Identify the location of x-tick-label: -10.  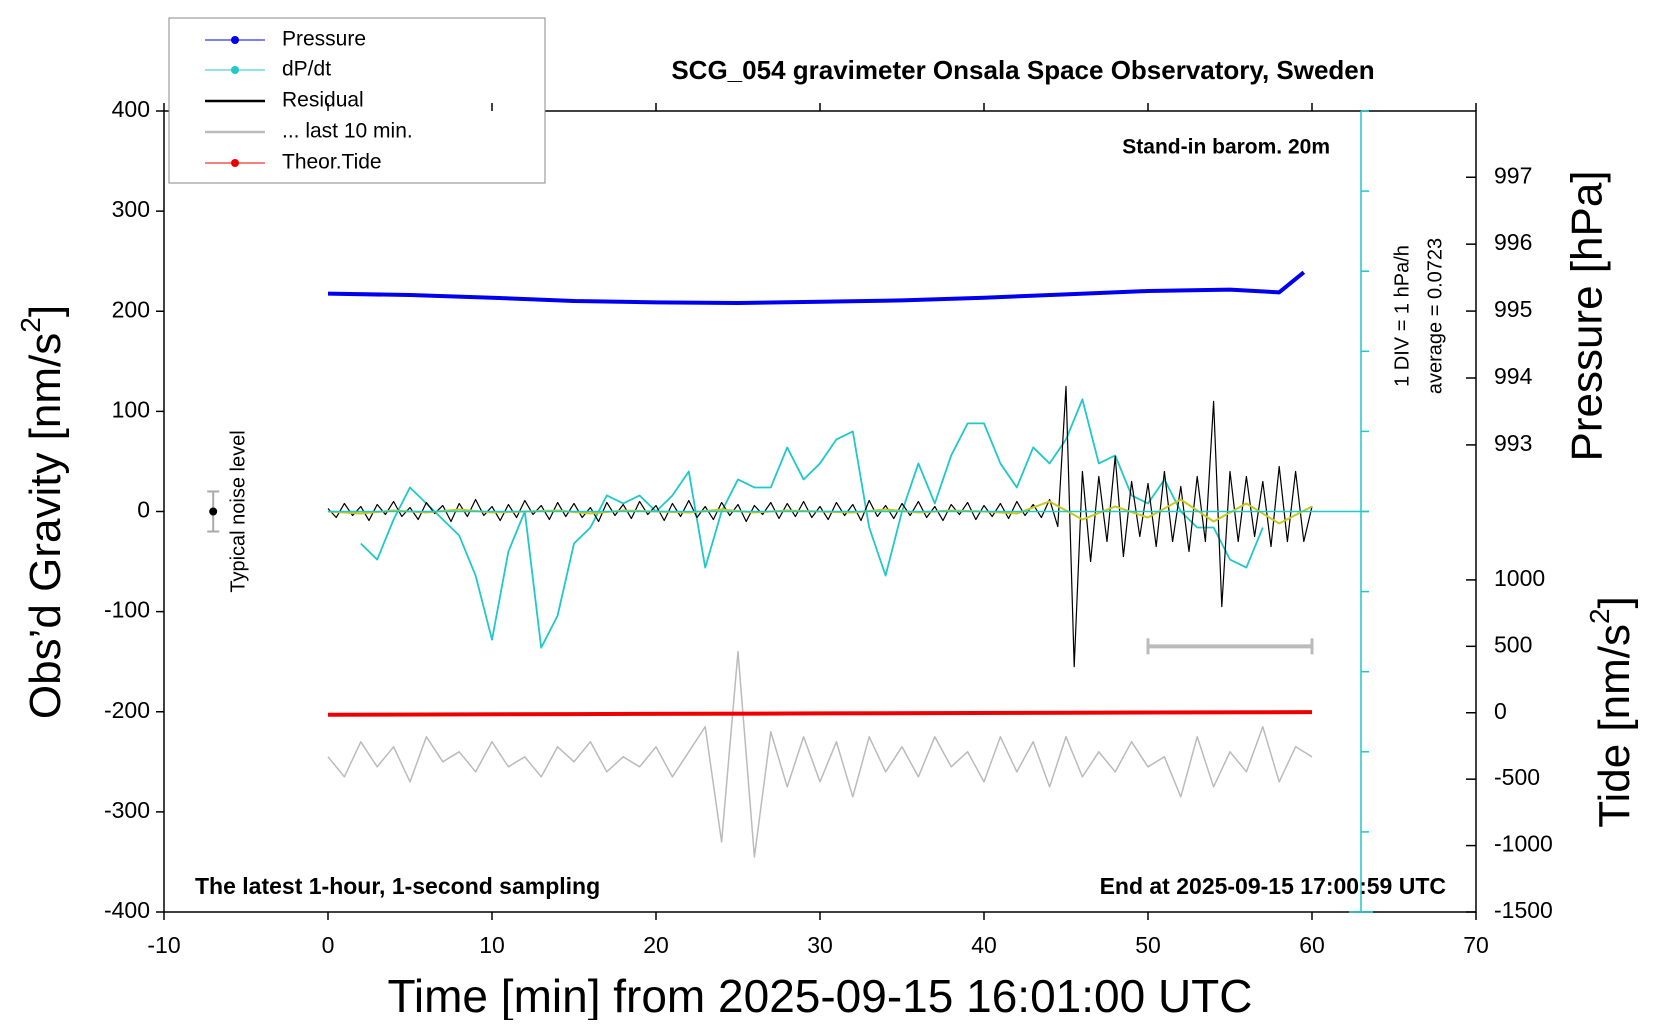
(163, 945).